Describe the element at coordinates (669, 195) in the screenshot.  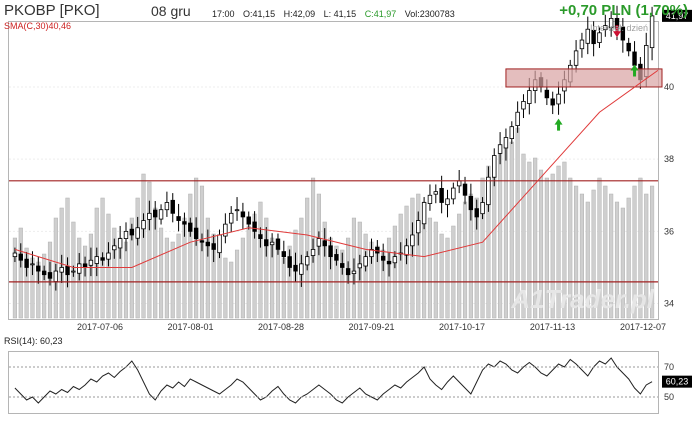
I see `price-axis-ticks: 34 36 38 40` at that location.